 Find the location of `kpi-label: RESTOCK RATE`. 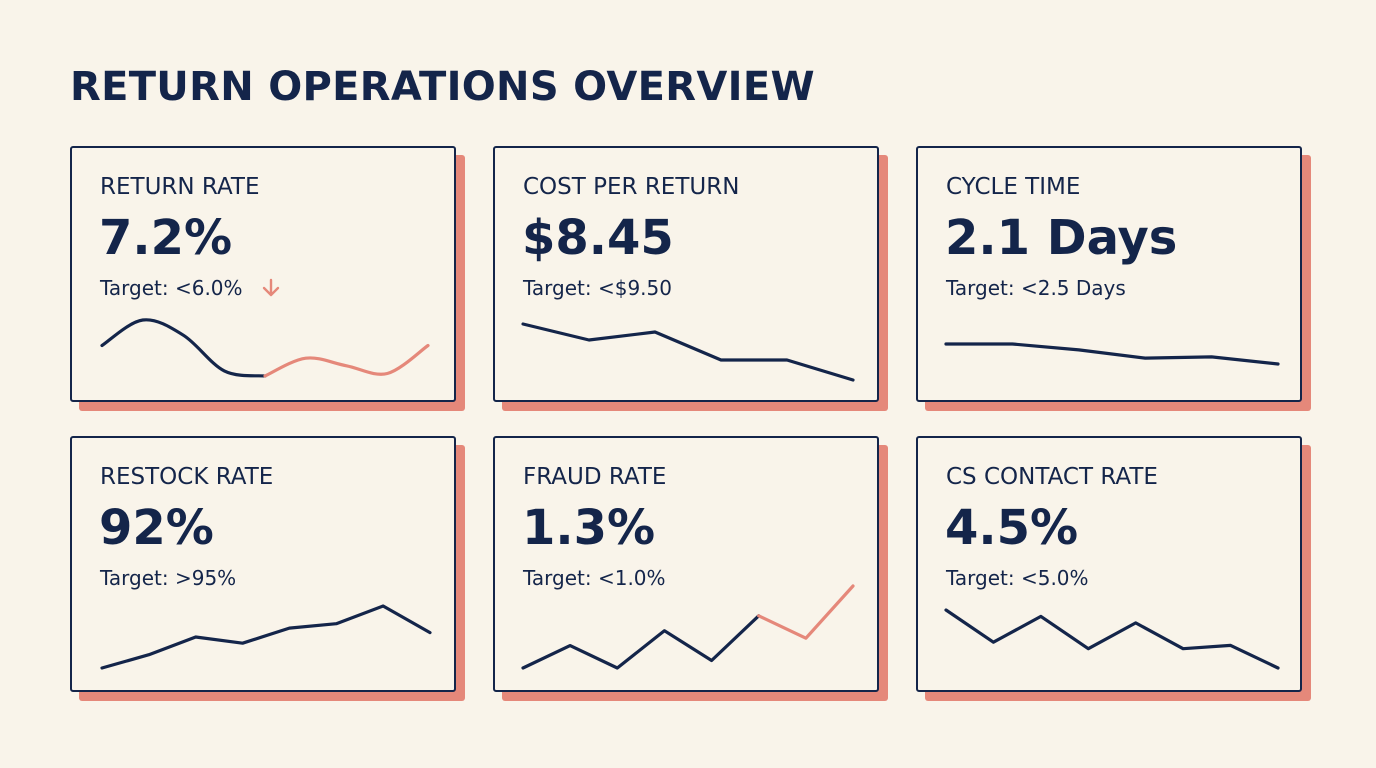

kpi-label: RESTOCK RATE is located at coordinates (187, 477).